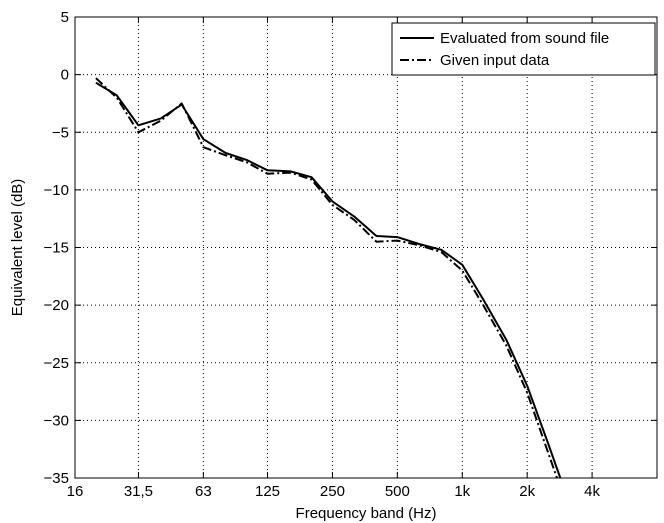 The width and height of the screenshot is (664, 523). Describe the element at coordinates (203, 491) in the screenshot. I see `x-tick-label: 63` at that location.